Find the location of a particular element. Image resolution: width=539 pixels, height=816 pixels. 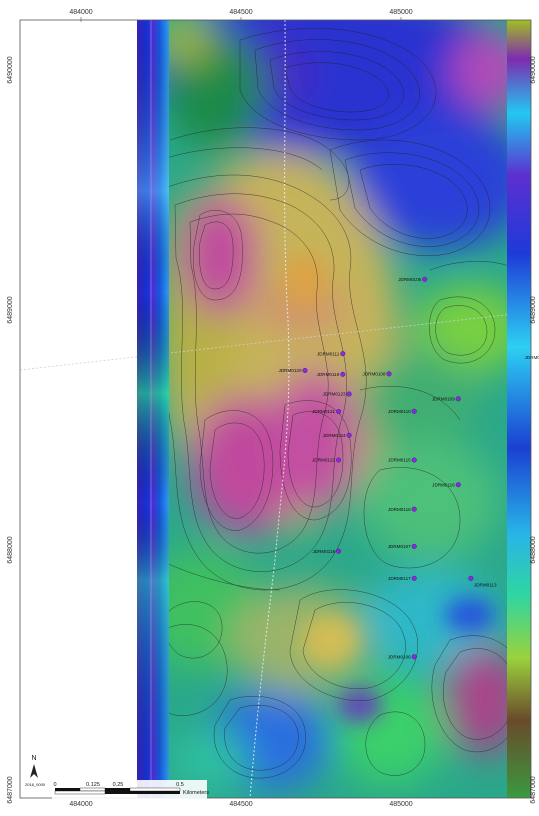

drillhole-label: JDRM0107 is located at coordinates (399, 546).